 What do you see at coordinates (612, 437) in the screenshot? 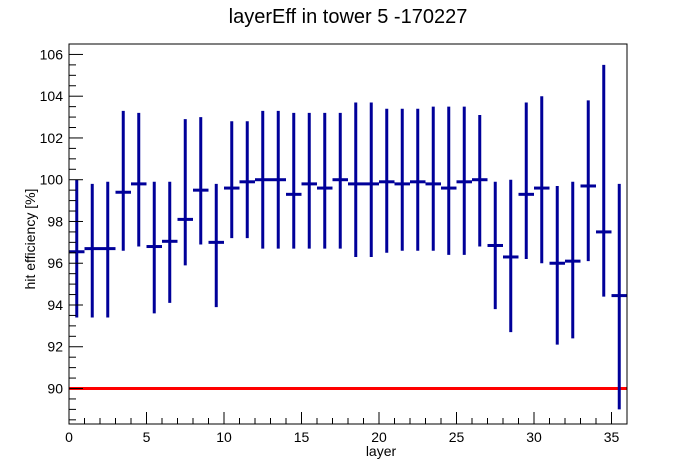
I see `x-tick-label: 35` at bounding box center [612, 437].